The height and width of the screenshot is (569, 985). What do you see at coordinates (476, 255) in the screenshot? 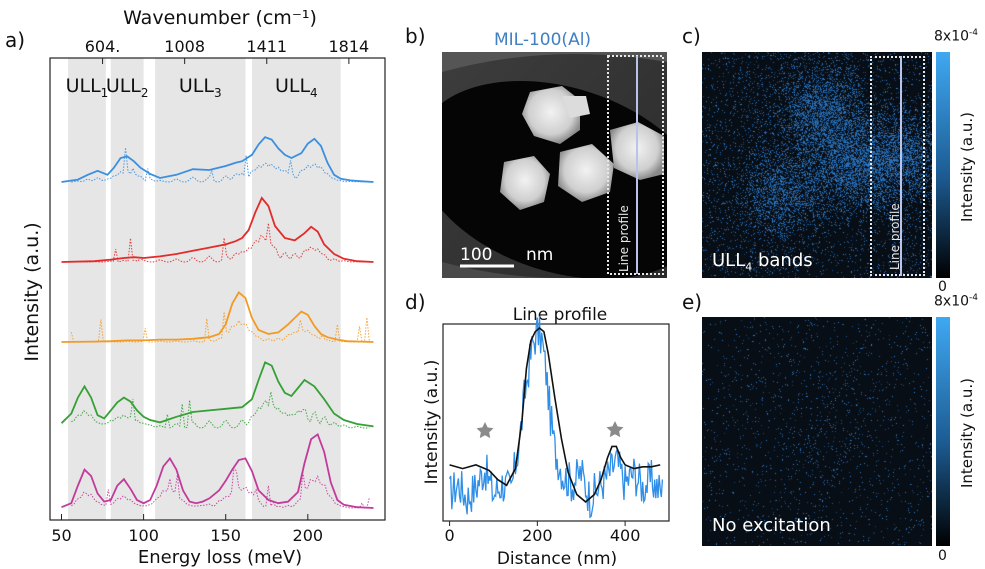
I see `scale-bar-value: 100` at bounding box center [476, 255].